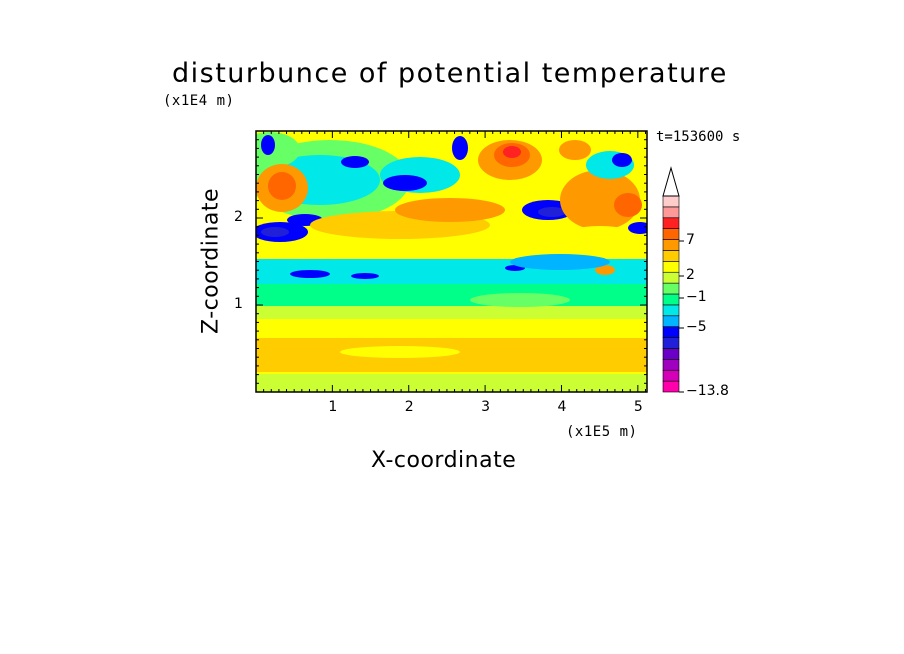  I want to click on patch-blue-midrow2, so click(365, 276).